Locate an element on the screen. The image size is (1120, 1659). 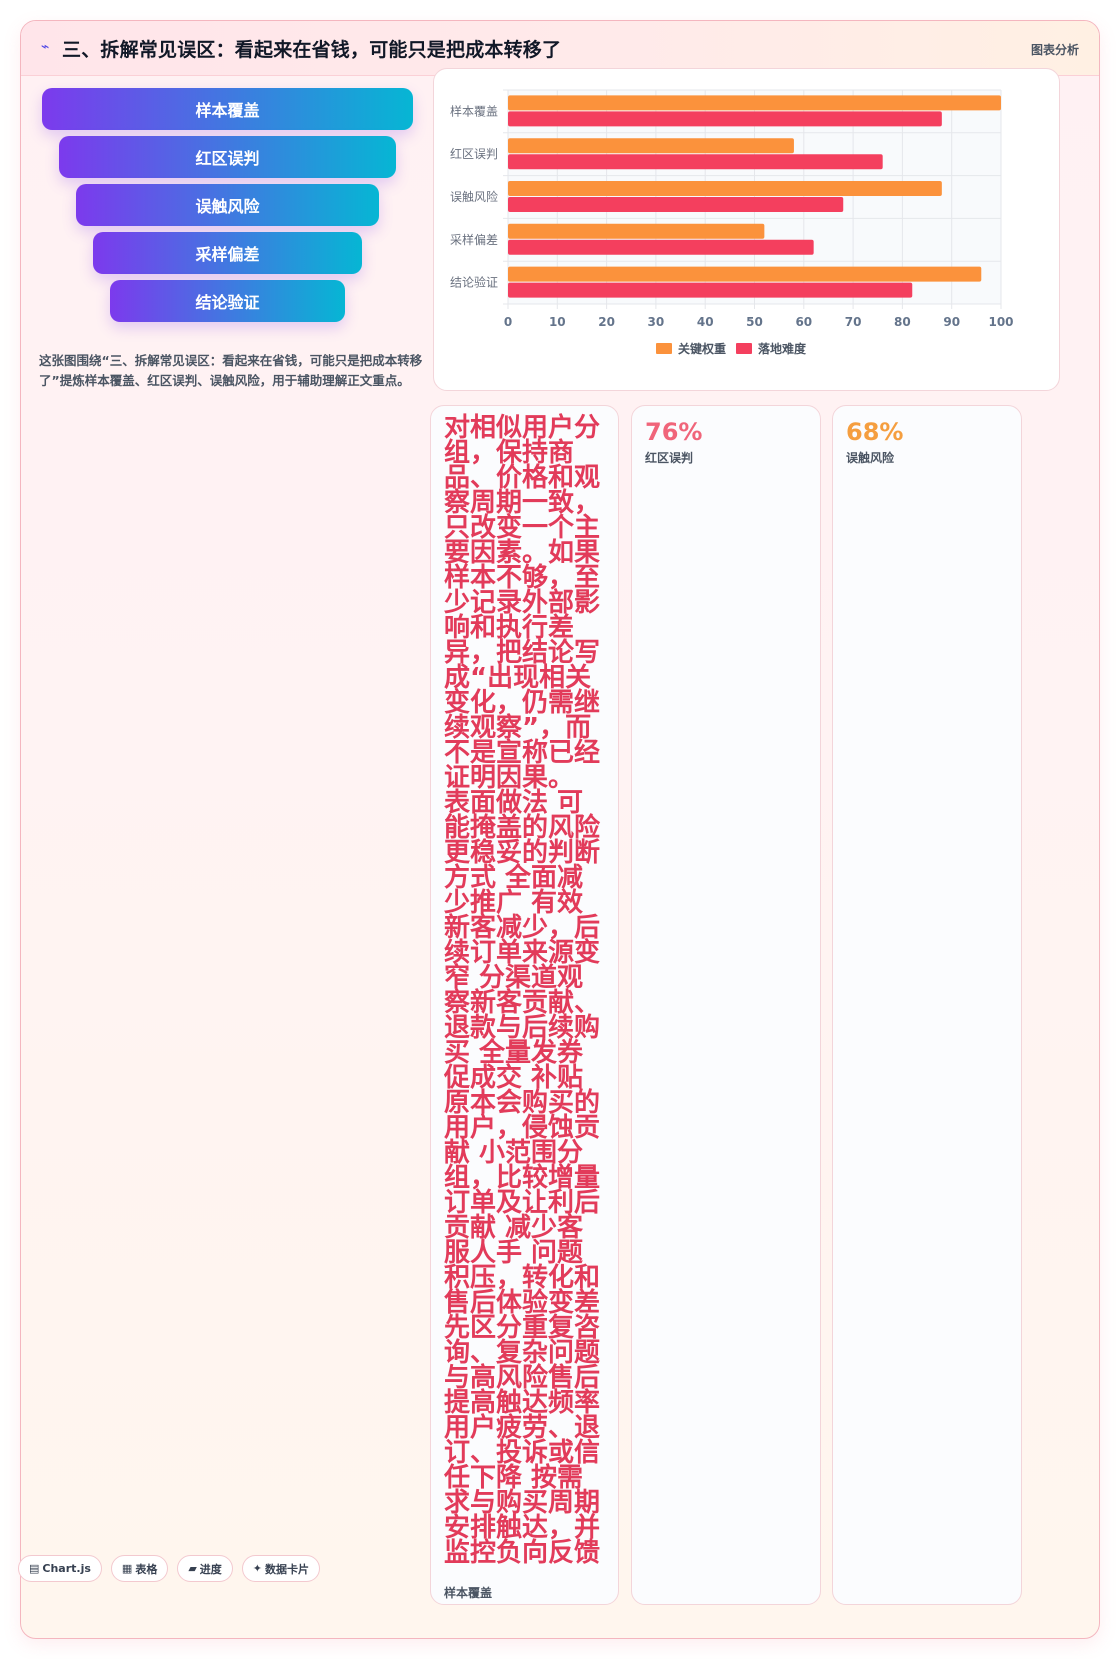
chart-icon: ▤ is located at coordinates (34, 1568).